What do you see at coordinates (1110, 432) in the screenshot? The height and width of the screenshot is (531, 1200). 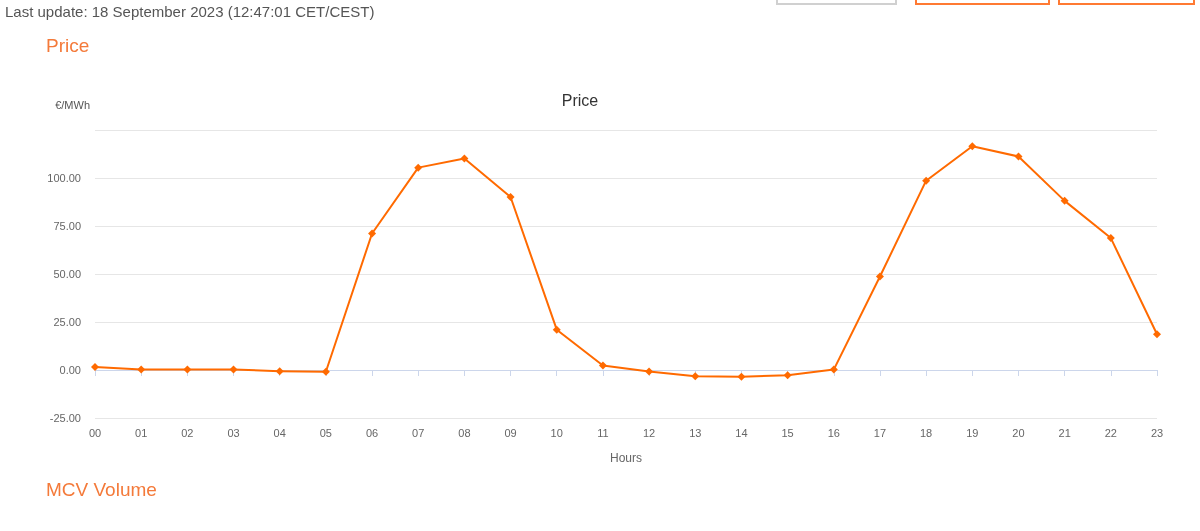 I see `x-tick-label: 22` at bounding box center [1110, 432].